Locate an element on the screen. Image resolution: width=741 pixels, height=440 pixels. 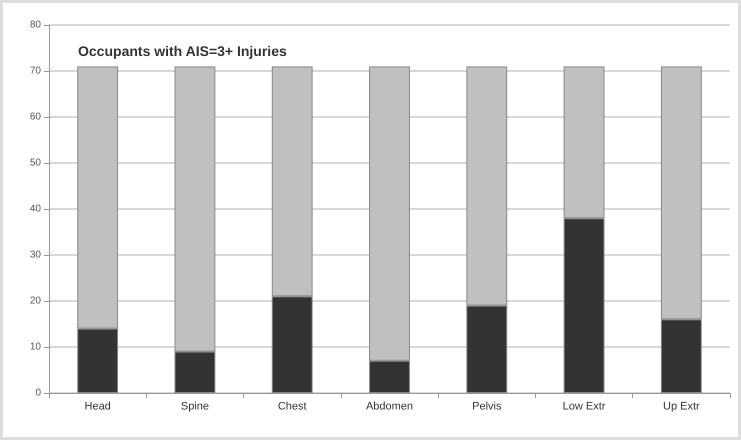
y-tick-label: 40 is located at coordinates (36, 209).